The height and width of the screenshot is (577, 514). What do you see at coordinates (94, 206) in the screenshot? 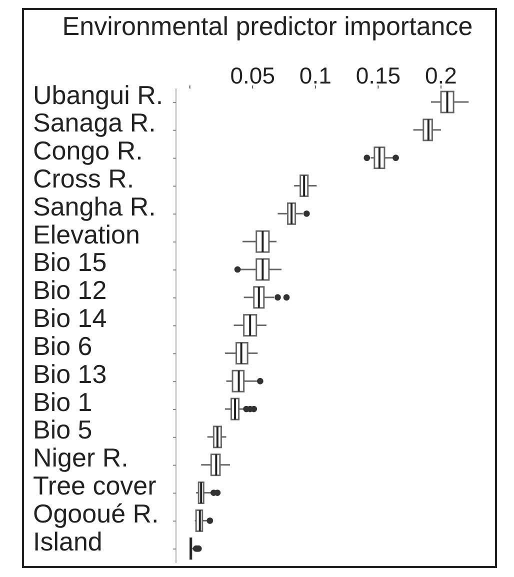
I see `y-tick-label: Sangha R.` at bounding box center [94, 206].